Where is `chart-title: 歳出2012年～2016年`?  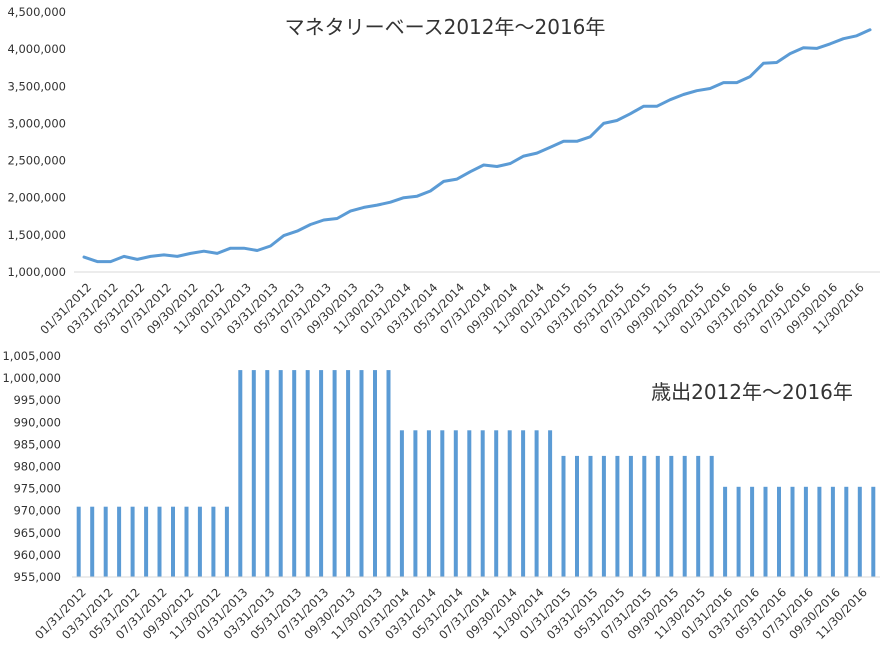 chart-title: 歳出2012年～2016年 is located at coordinates (752, 392).